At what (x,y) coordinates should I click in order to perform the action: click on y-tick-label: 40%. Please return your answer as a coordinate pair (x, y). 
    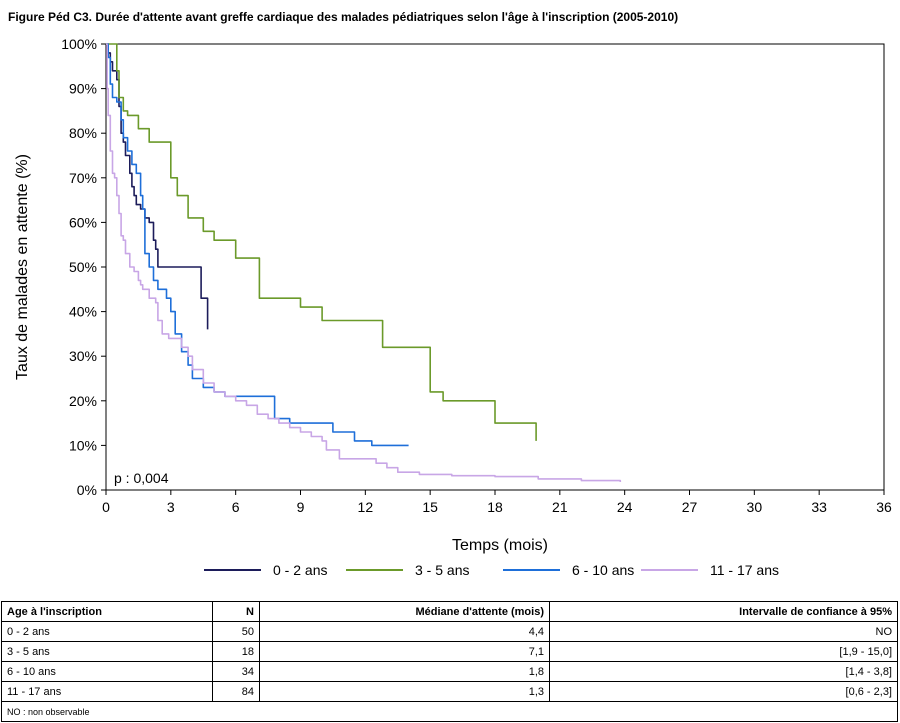
    Looking at the image, I should click on (83, 312).